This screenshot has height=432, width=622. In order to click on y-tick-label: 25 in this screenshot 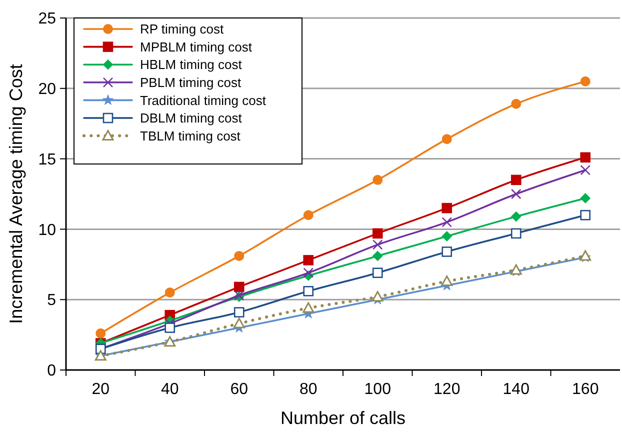, I will do `click(47, 19)`.